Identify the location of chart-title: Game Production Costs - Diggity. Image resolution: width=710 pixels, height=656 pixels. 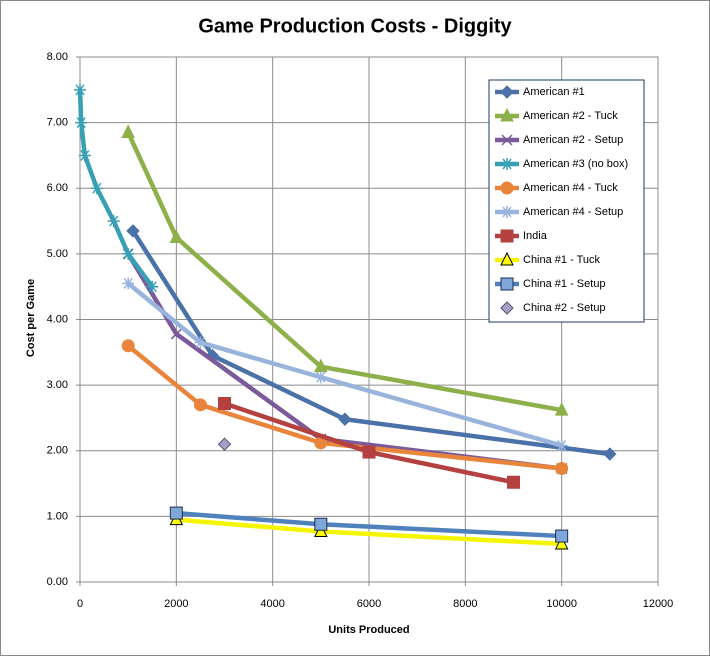
(355, 26).